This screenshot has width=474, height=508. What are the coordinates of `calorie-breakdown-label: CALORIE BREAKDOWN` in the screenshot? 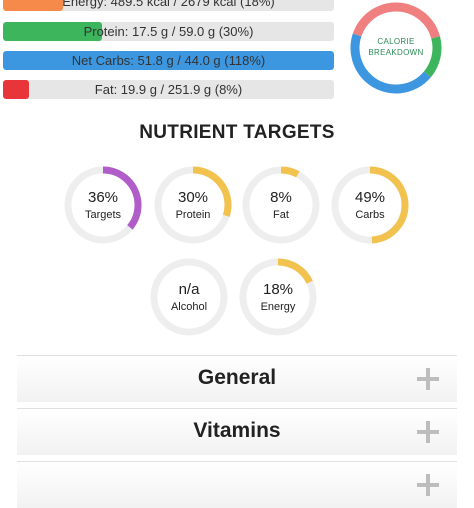 It's located at (396, 47).